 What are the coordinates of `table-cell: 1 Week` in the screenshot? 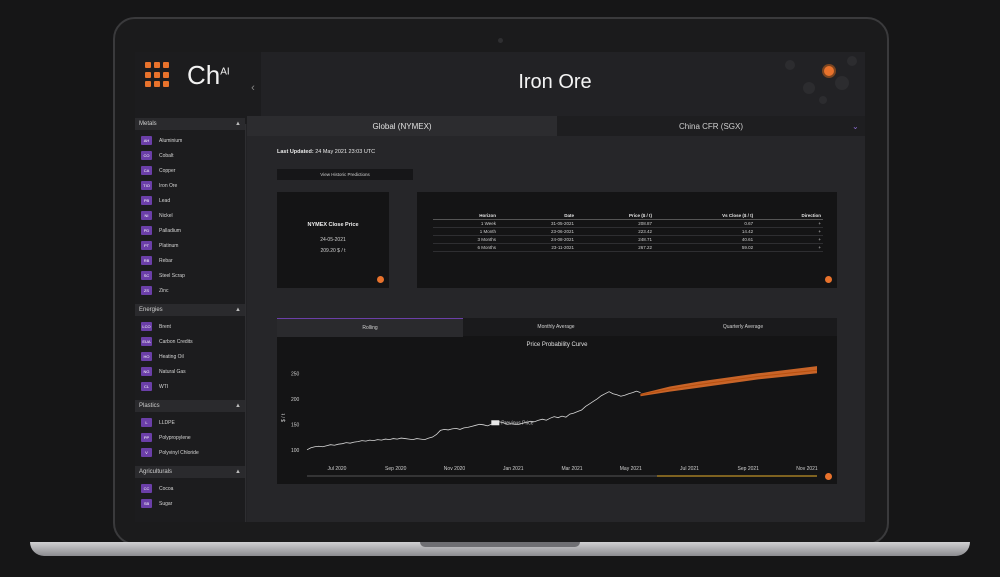 It's located at (465, 223).